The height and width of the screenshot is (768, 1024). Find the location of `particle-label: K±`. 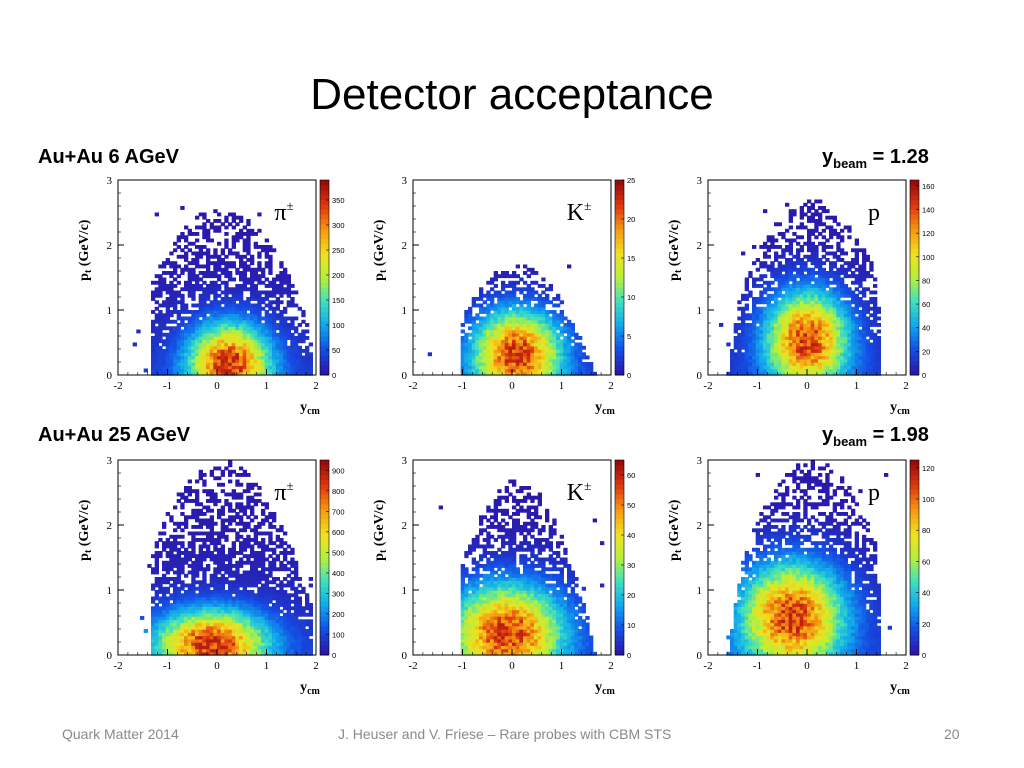

particle-label: K± is located at coordinates (579, 212).